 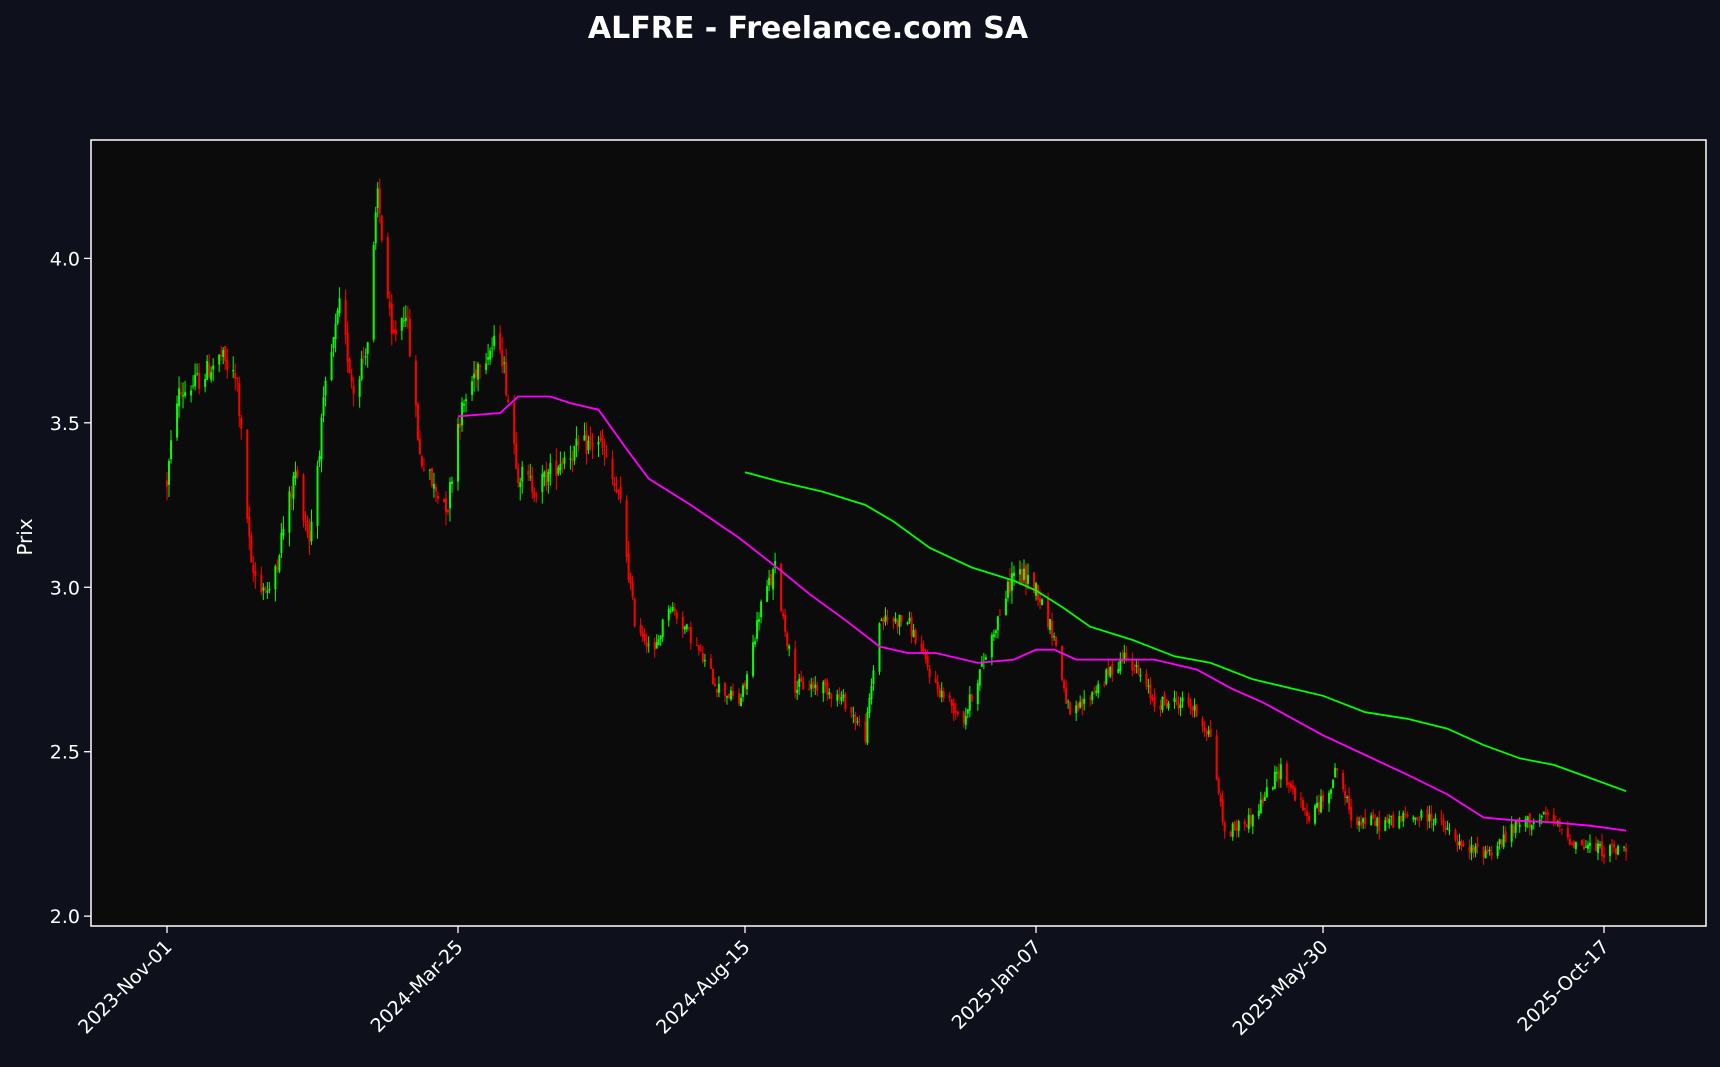 I want to click on y-axis: 2.0 2.5 3.0 3.5 4.0, so click(x=70, y=588).